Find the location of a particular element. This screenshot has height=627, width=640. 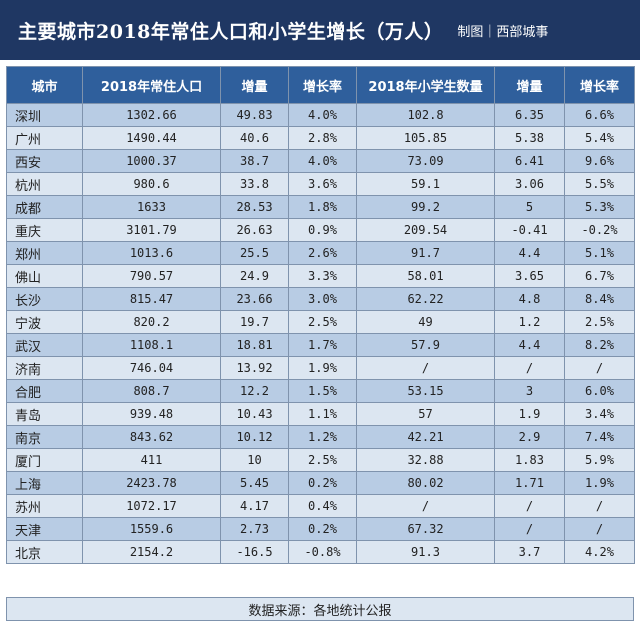

population-growth-rate-cell: 1.8% is located at coordinates (322, 207).